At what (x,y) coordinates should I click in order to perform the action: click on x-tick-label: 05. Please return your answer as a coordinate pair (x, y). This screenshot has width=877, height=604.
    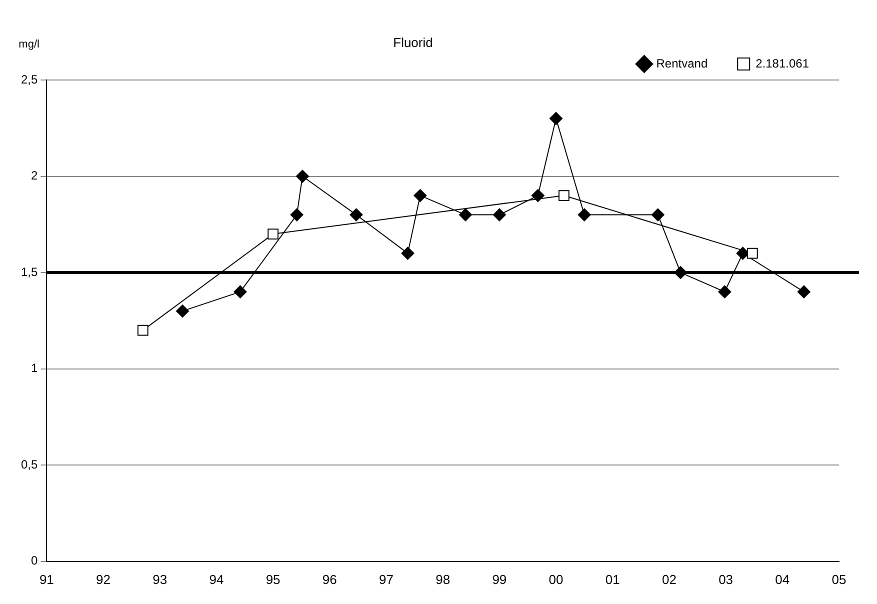
    Looking at the image, I should click on (839, 579).